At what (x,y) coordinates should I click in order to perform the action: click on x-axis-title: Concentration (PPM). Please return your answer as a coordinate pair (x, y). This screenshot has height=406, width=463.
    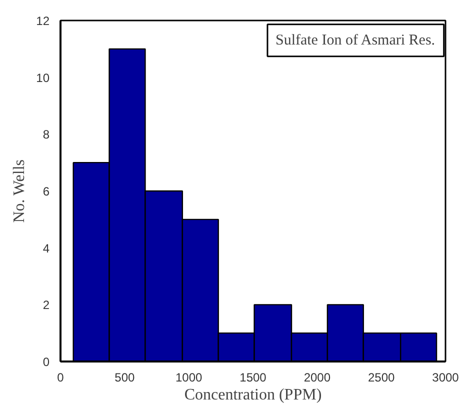
    Looking at the image, I should click on (253, 395).